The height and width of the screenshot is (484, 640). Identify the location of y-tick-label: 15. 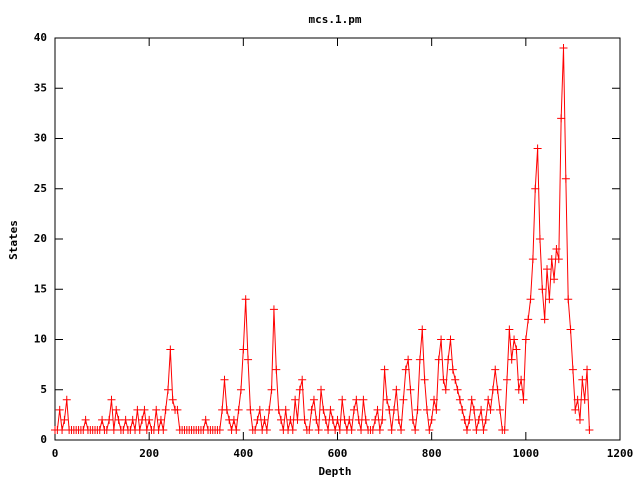
(40, 288).